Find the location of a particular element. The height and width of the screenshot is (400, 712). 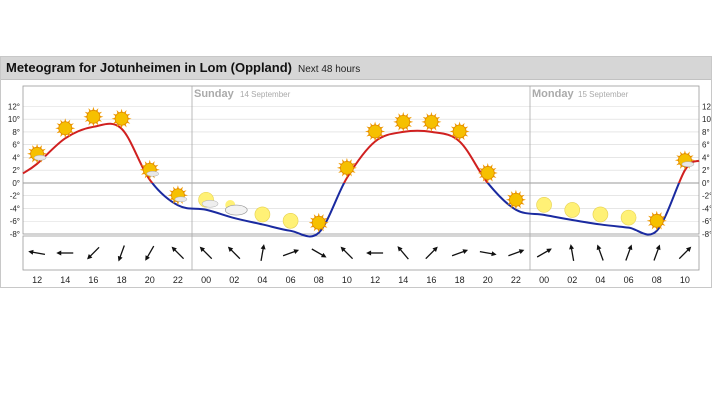

hour-label-2: 16 is located at coordinates (93, 280).